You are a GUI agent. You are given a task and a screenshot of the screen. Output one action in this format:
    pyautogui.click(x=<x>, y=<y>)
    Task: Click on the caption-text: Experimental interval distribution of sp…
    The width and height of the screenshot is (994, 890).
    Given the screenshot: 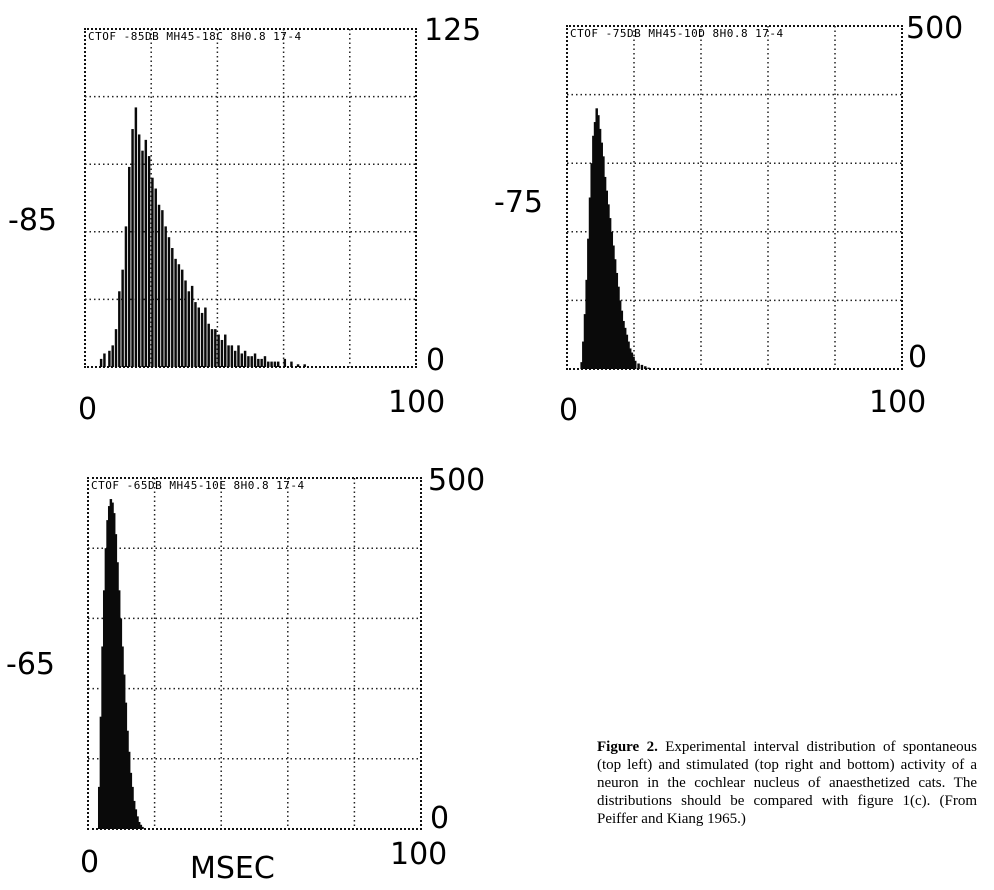 What is the action you would take?
    pyautogui.click(x=787, y=783)
    